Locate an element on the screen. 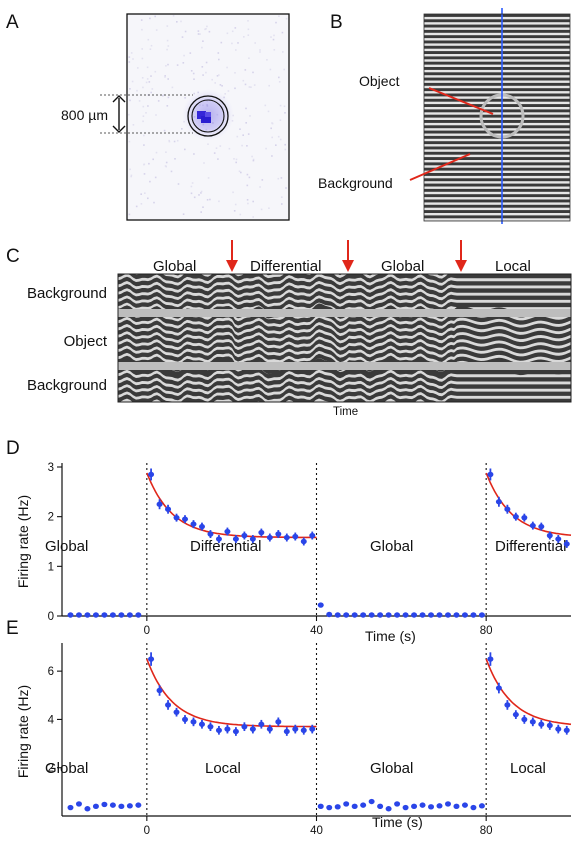 This screenshot has width=577, height=859. separator-bottom is located at coordinates (344, 366).